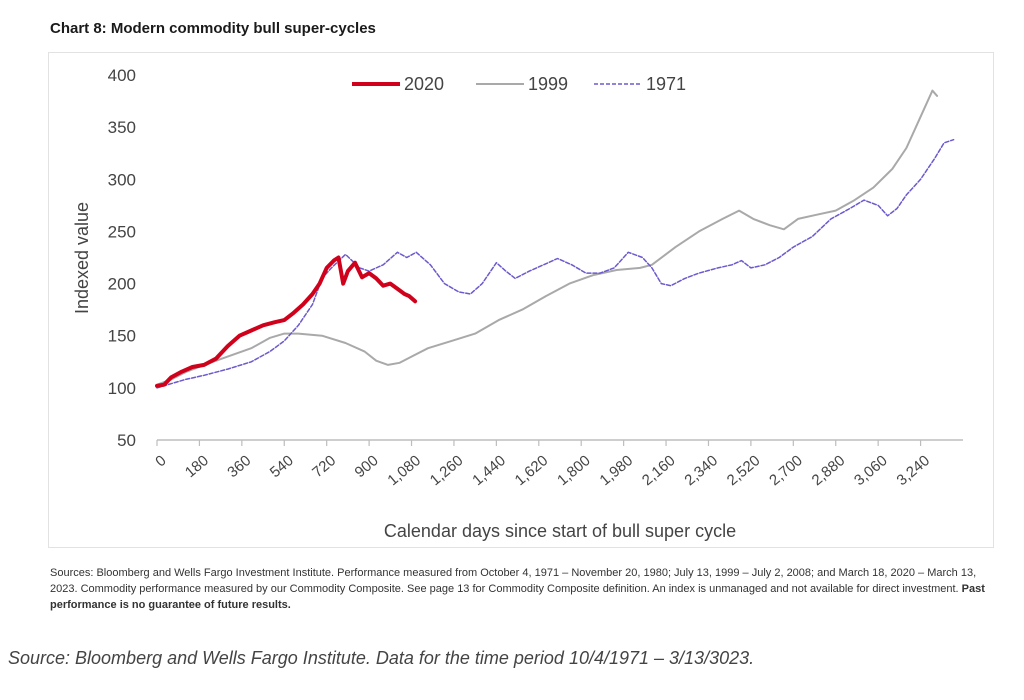 Image resolution: width=1024 pixels, height=700 pixels. What do you see at coordinates (122, 127) in the screenshot?
I see `y-tick-label: 350` at bounding box center [122, 127].